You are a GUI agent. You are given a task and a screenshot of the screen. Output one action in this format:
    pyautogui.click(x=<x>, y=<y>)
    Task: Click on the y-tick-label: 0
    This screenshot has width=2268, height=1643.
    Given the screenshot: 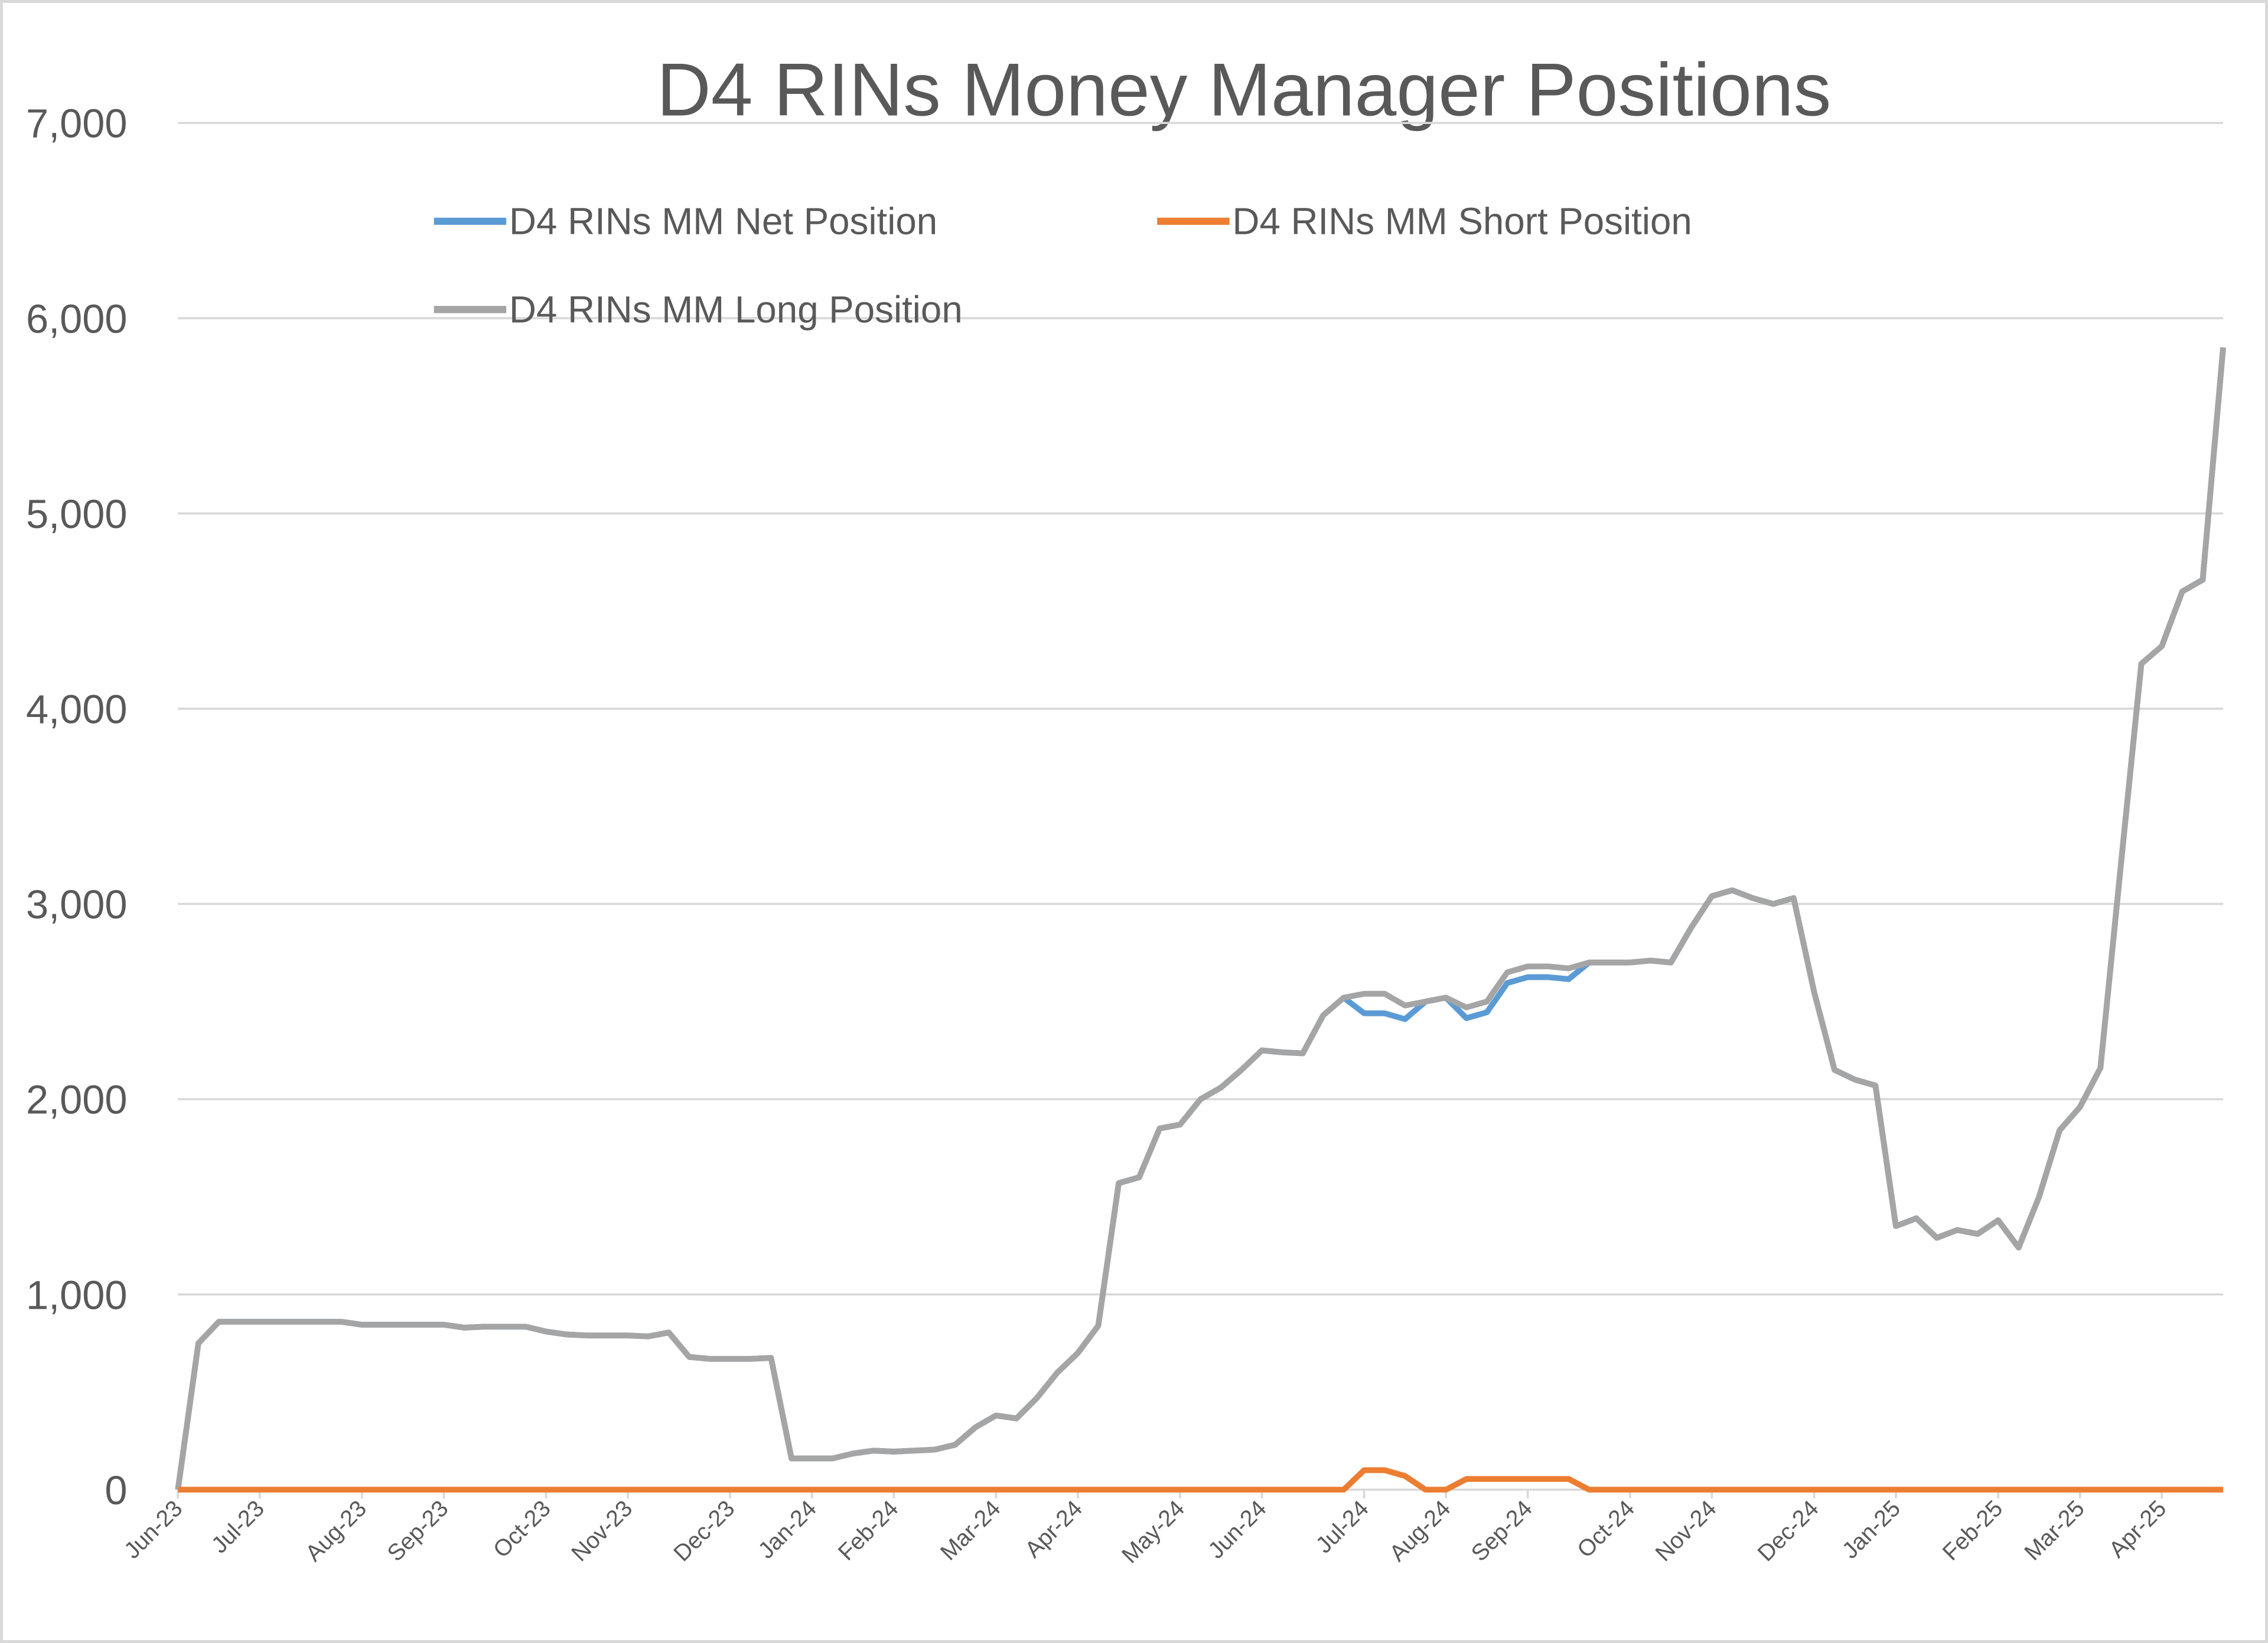 What is the action you would take?
    pyautogui.click(x=116, y=1490)
    